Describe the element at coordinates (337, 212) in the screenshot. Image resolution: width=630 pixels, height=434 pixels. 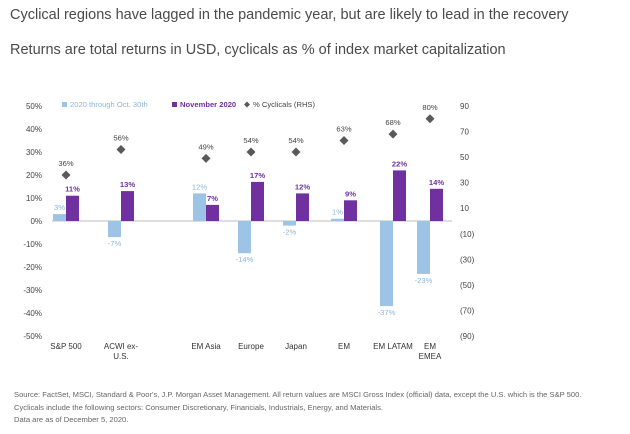
I see `data-label-2020-oct: 1%` at that location.